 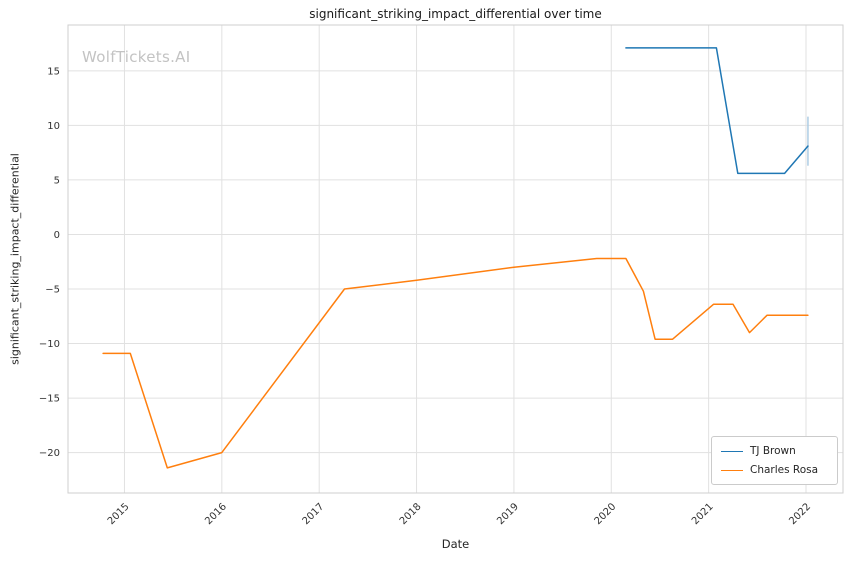 I want to click on y-tick-label: −20, so click(x=49, y=453).